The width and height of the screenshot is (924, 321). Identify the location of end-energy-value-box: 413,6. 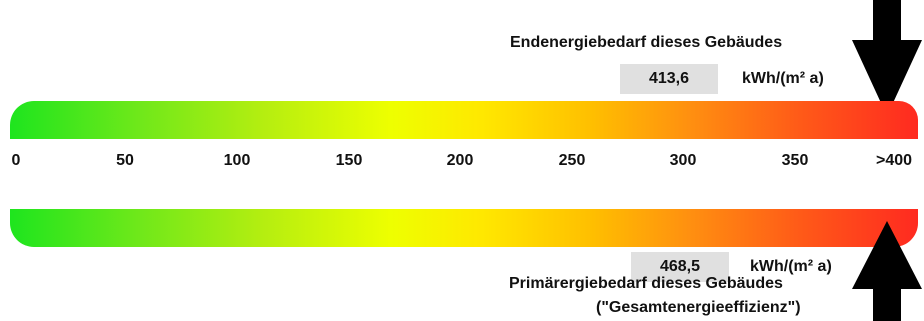
(669, 79).